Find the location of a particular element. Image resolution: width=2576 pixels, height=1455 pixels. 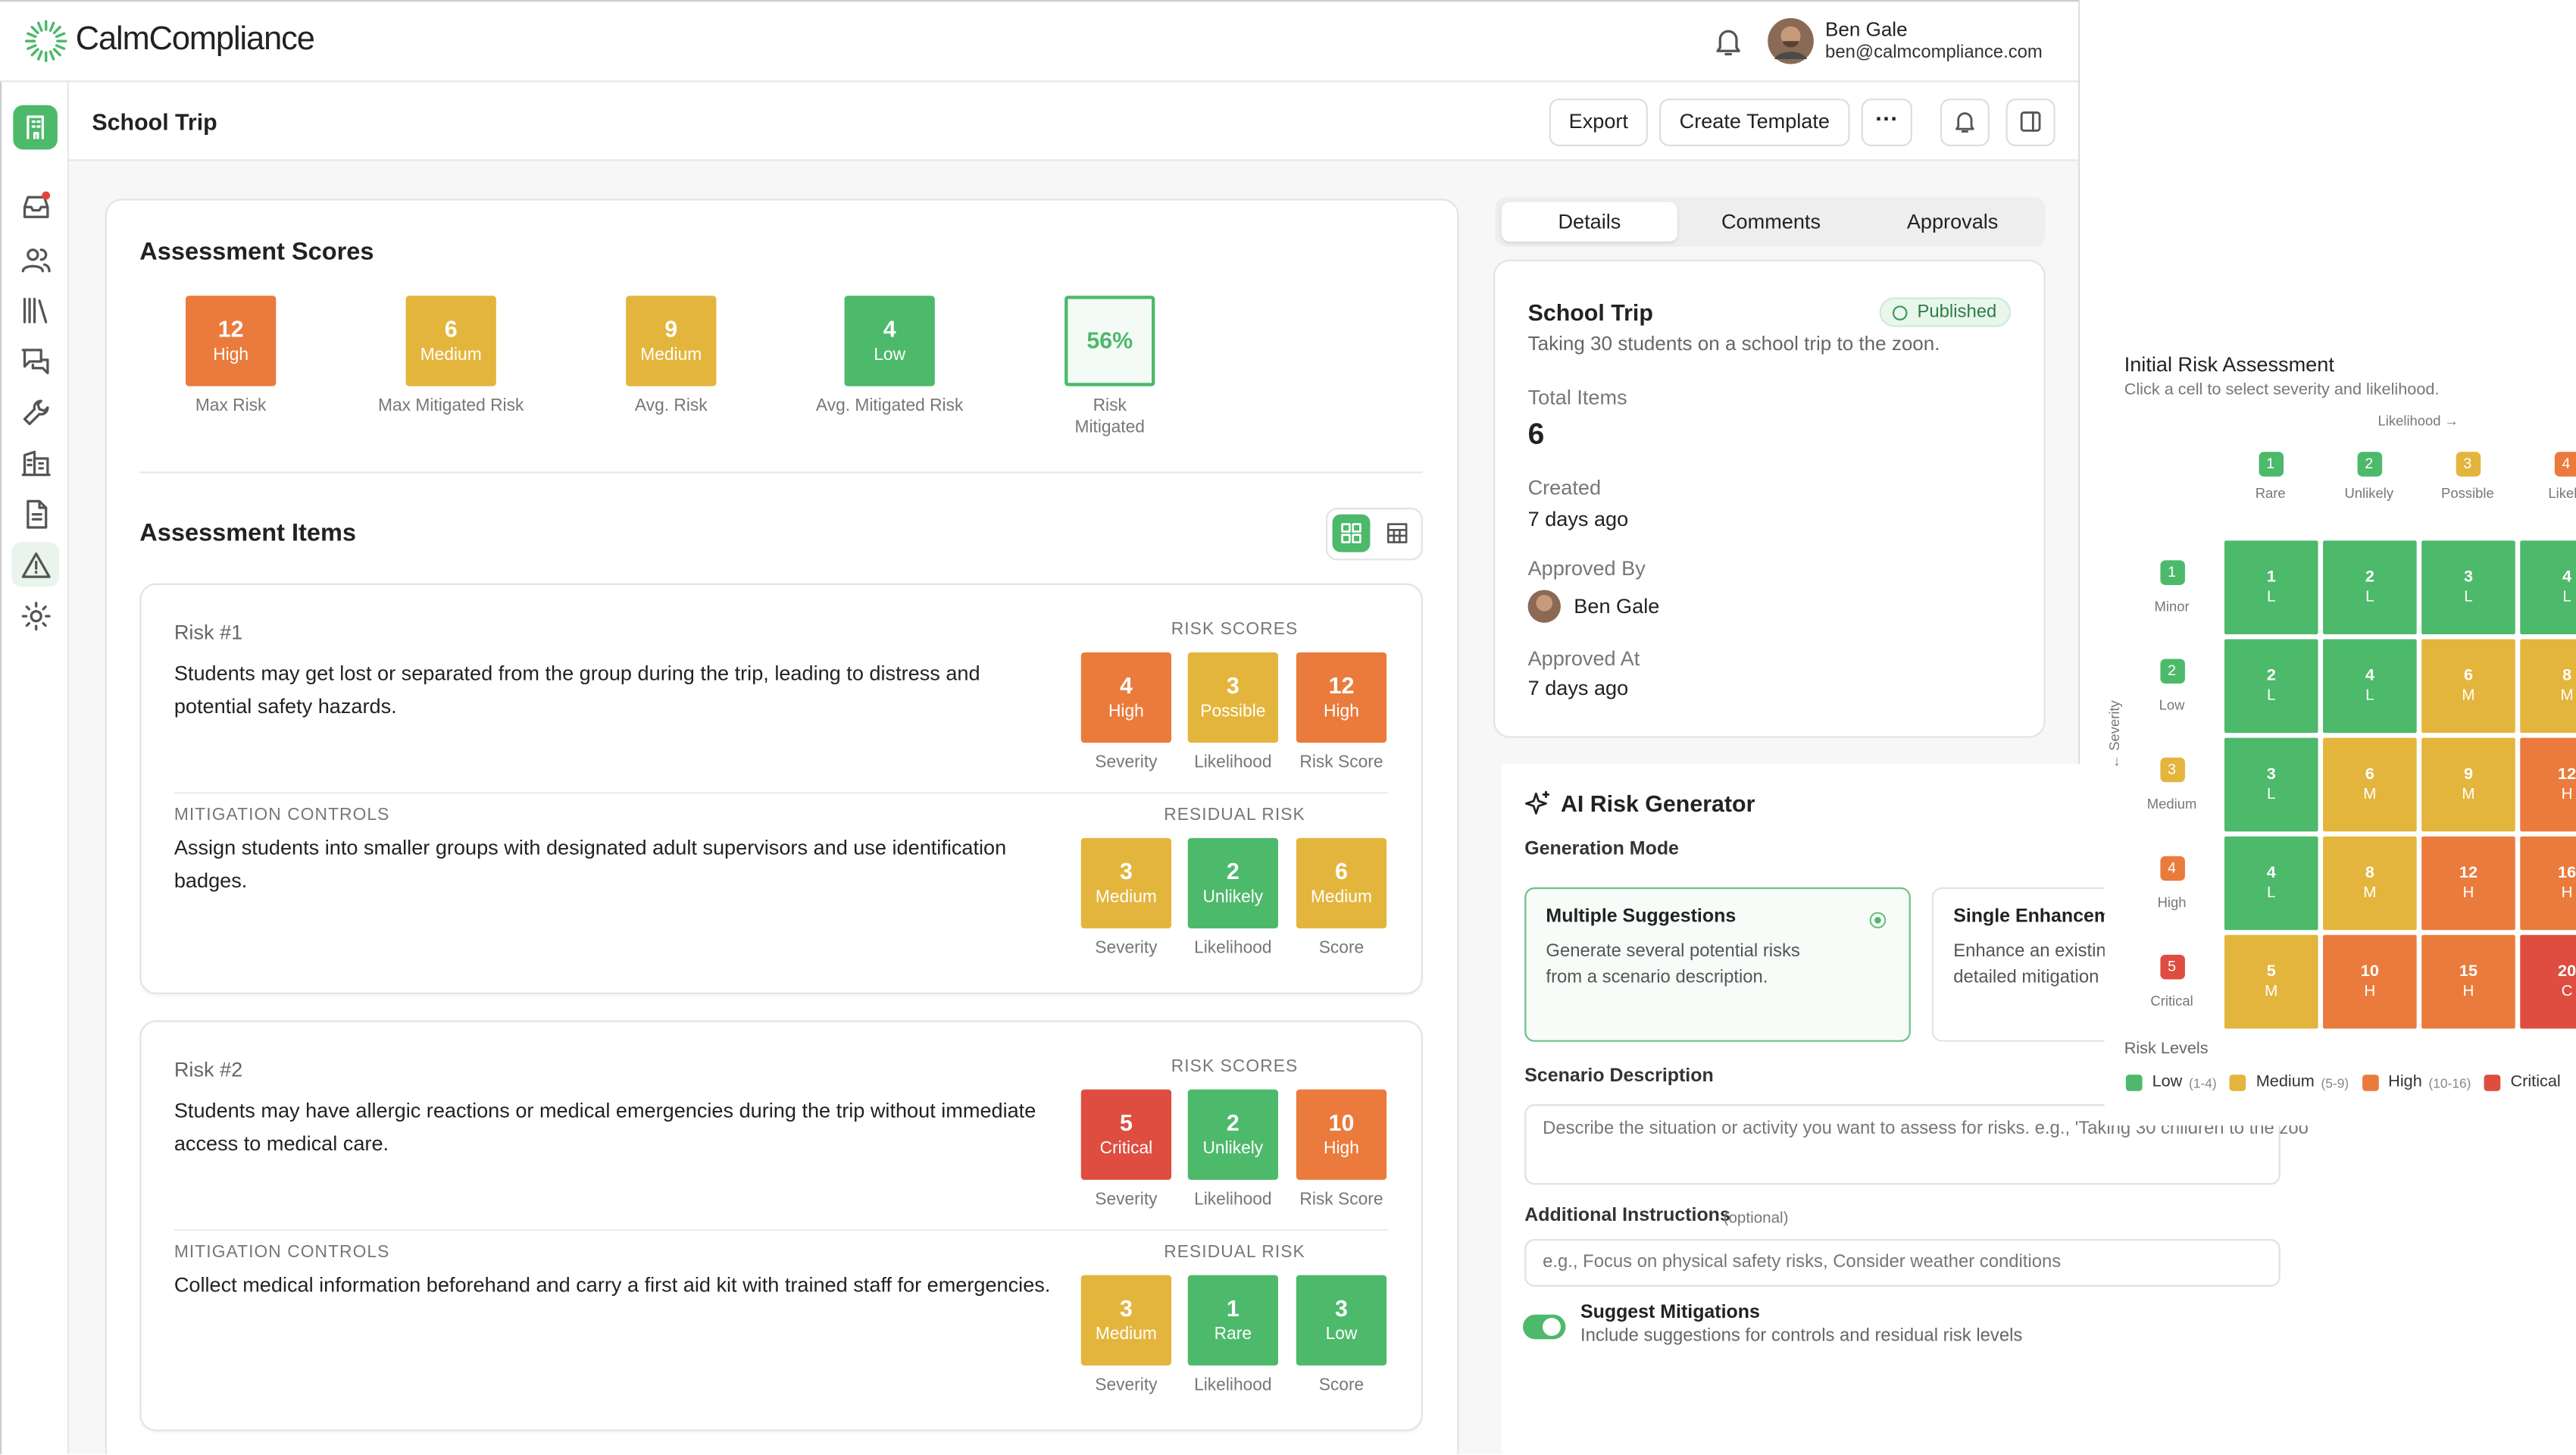

cell-score: 10 is located at coordinates (2369, 971).